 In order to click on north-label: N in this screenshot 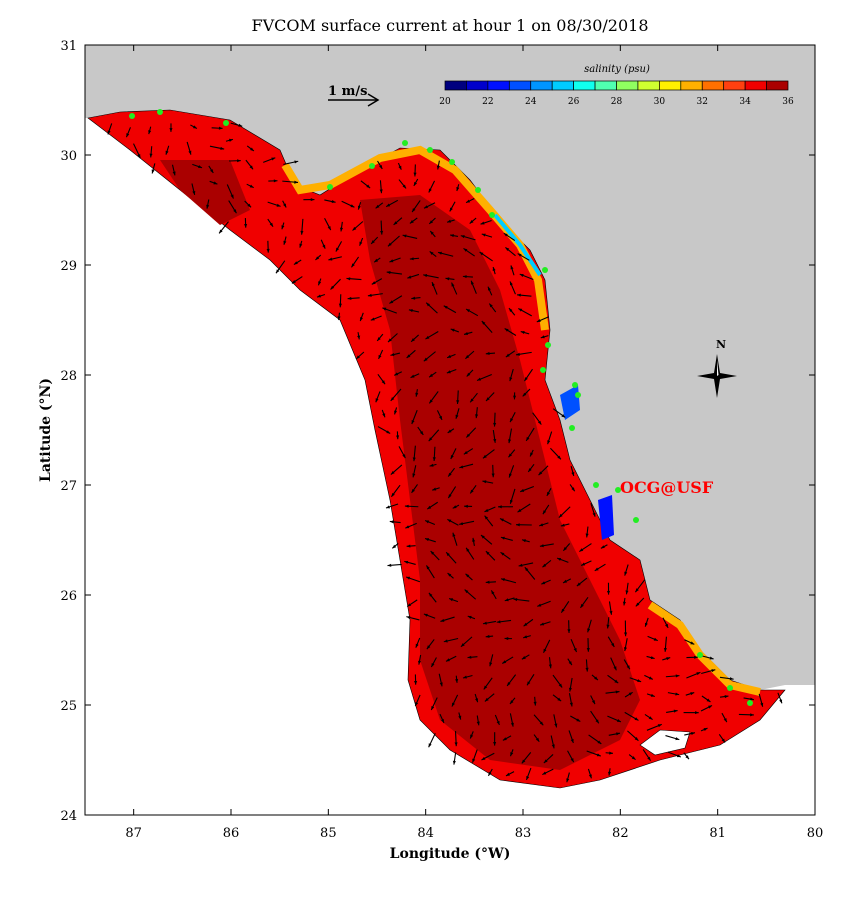, I will do `click(721, 344)`.